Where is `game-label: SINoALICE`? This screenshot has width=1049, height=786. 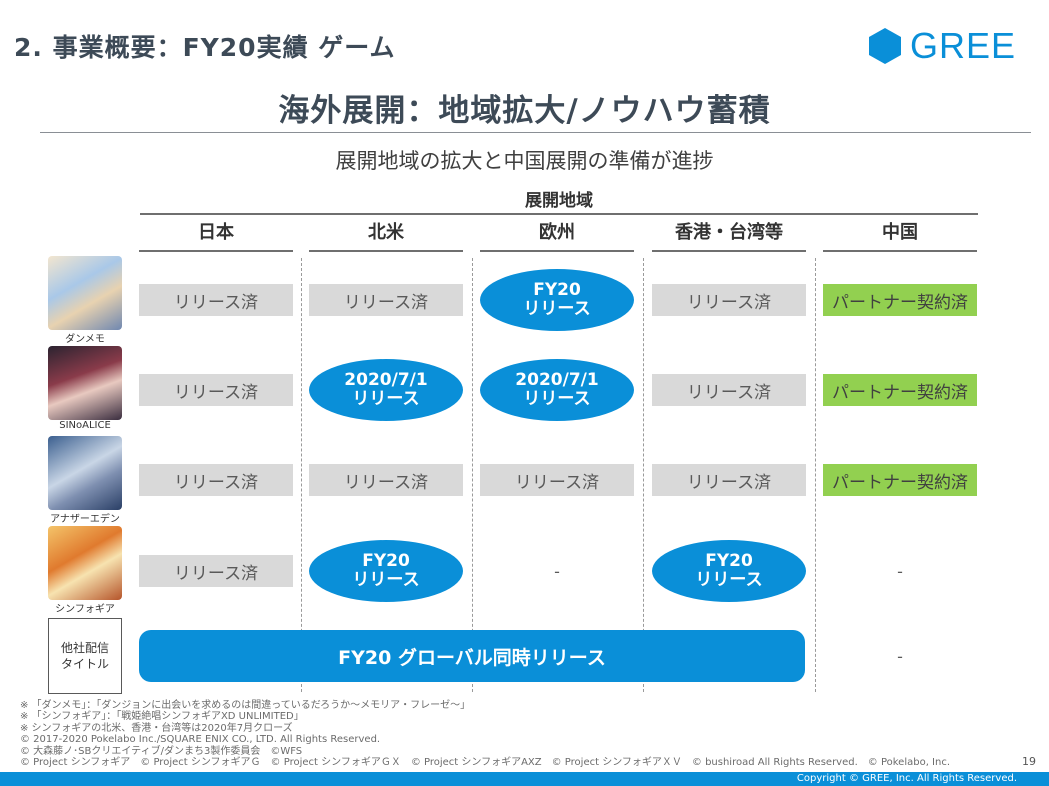
game-label: SINoALICE is located at coordinates (85, 425).